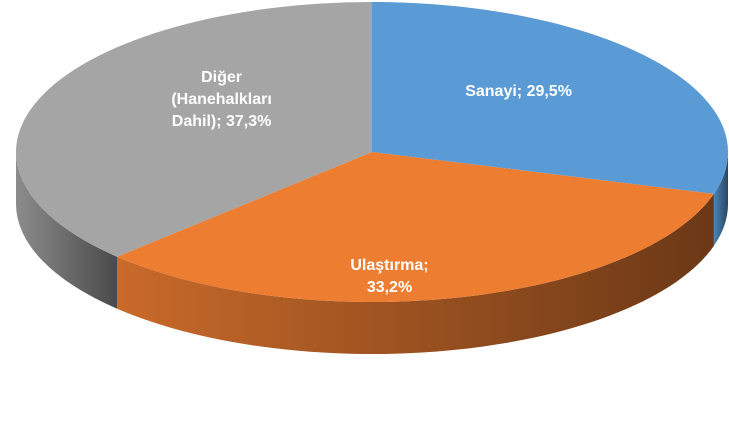  I want to click on data-label: Ulaştırma; 33,2%, so click(389, 277).